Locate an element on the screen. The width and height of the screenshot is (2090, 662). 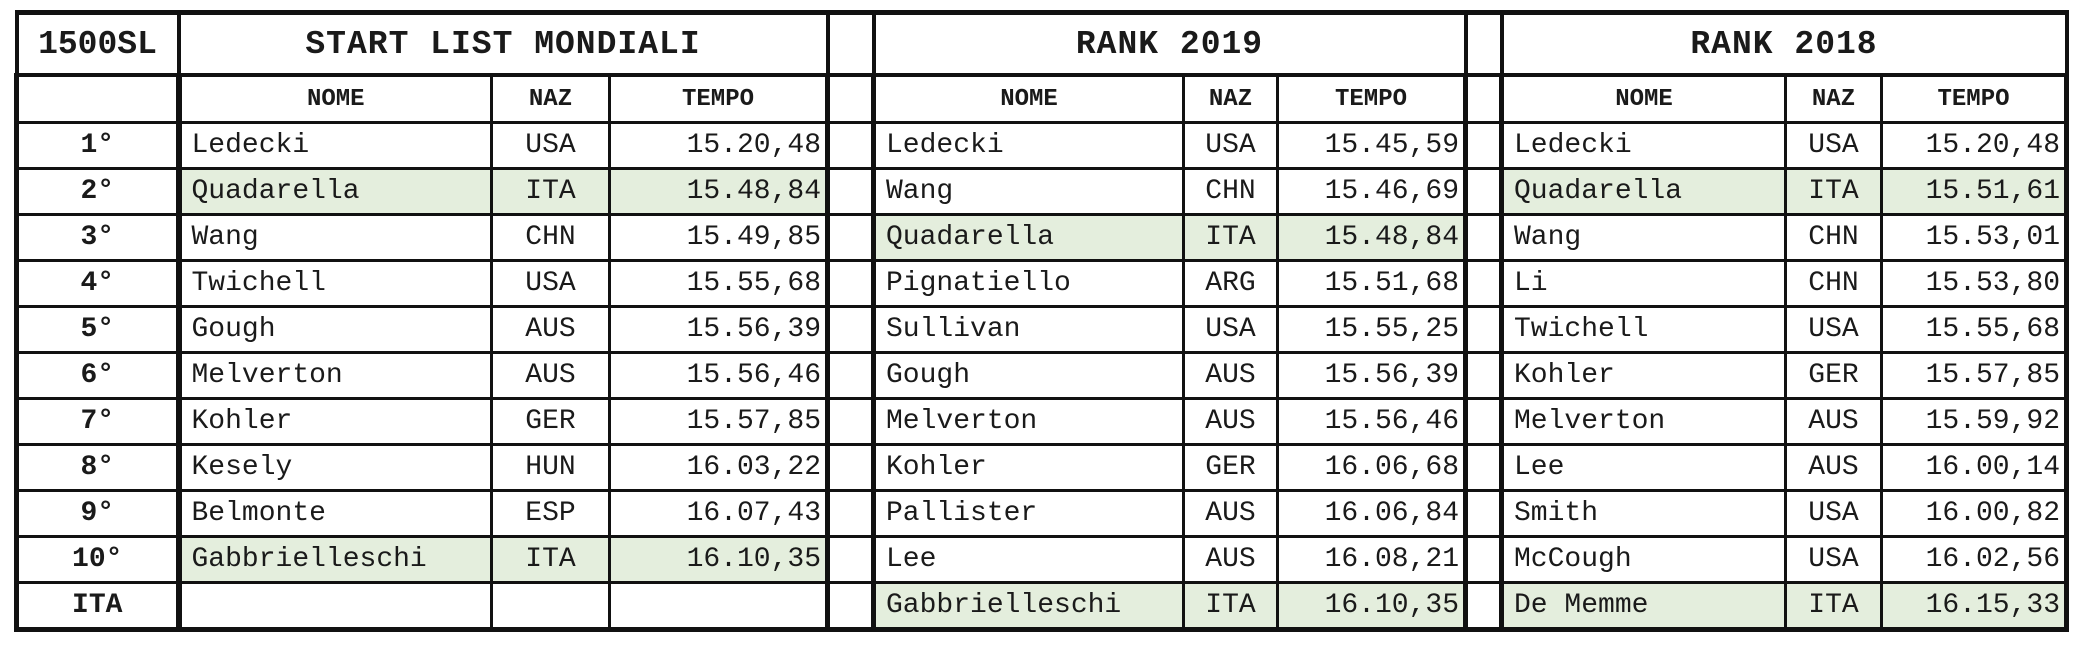
column-header: NAZ is located at coordinates (1230, 98).